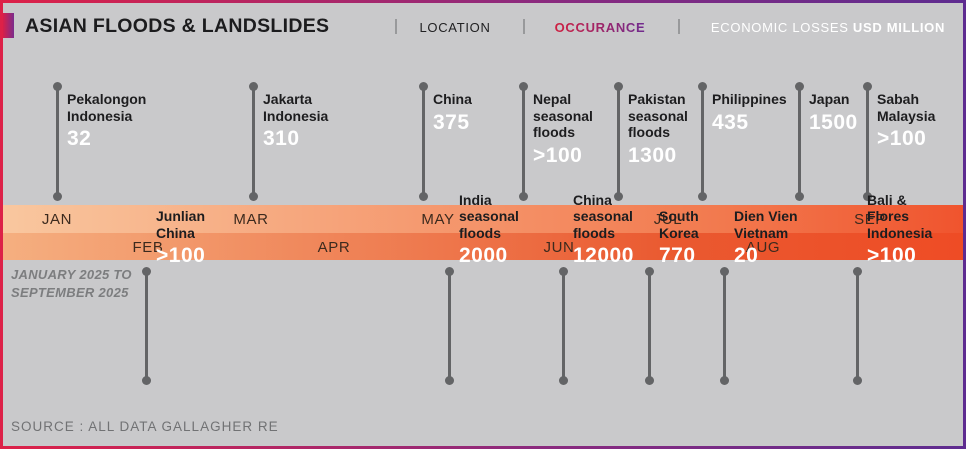 The width and height of the screenshot is (966, 449). What do you see at coordinates (489, 216) in the screenshot?
I see `event-location: India seasonal floods` at bounding box center [489, 216].